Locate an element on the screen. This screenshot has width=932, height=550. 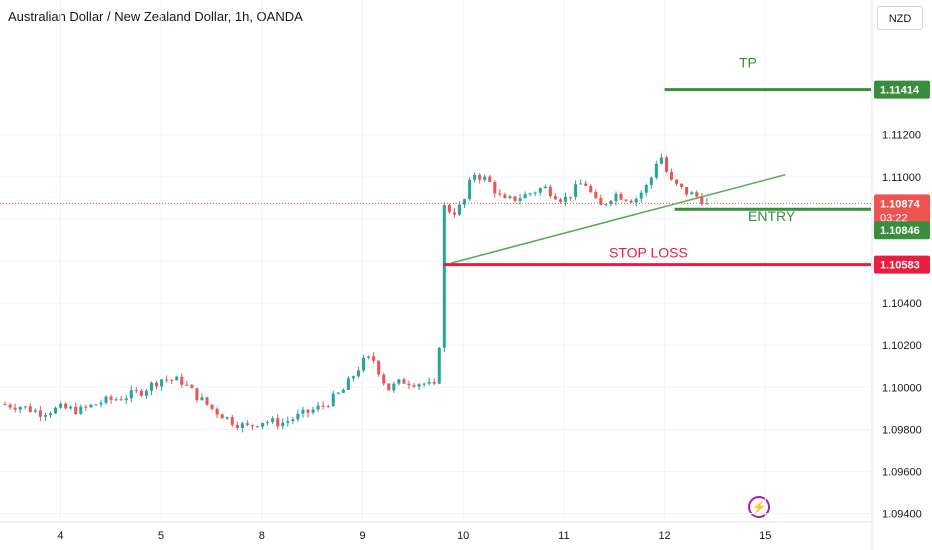
tp-price-tag: 1.11414 is located at coordinates (900, 91).